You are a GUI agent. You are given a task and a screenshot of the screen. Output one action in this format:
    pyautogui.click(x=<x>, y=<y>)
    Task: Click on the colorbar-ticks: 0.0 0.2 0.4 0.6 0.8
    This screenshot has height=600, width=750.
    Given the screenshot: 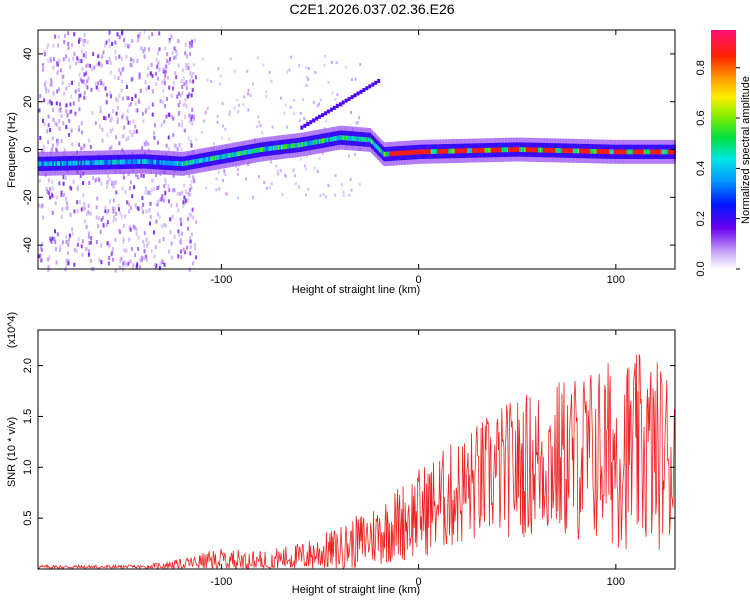 What is the action you would take?
    pyautogui.click(x=717, y=168)
    